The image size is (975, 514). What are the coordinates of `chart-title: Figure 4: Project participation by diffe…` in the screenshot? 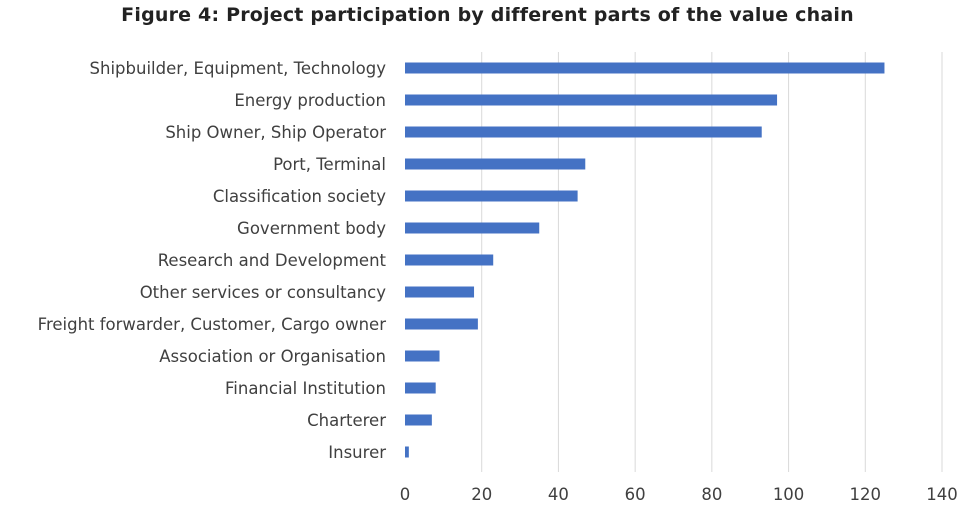 It's located at (487, 15).